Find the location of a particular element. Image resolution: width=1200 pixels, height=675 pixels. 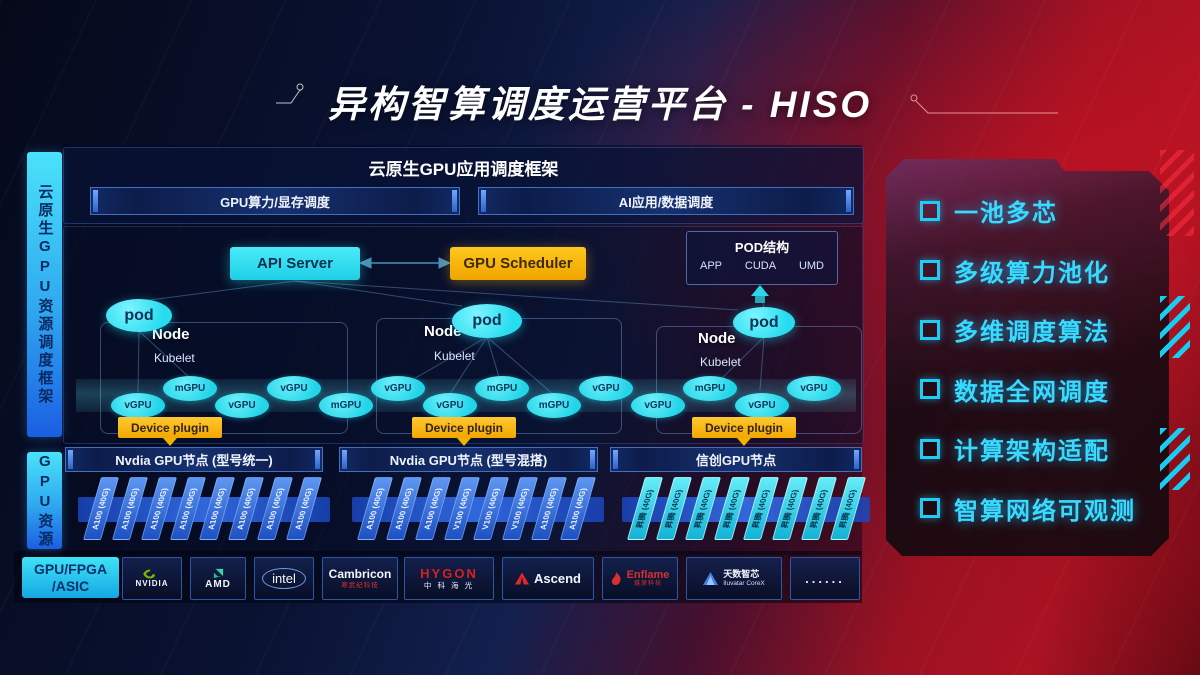

amd-logo-icon is located at coordinates (218, 573).